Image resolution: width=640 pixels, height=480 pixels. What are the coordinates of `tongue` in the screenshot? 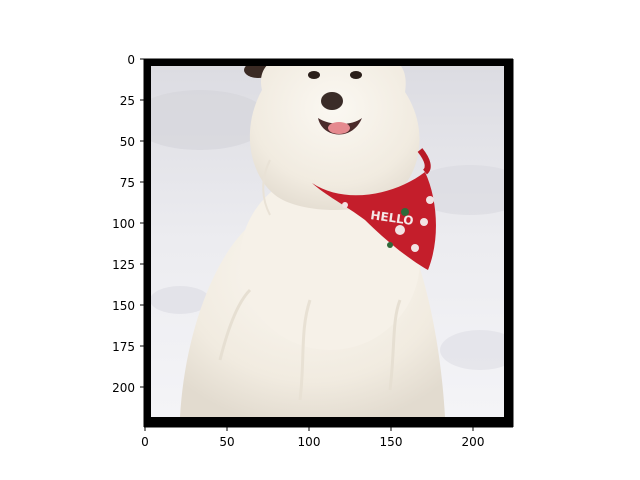 It's located at (339, 128).